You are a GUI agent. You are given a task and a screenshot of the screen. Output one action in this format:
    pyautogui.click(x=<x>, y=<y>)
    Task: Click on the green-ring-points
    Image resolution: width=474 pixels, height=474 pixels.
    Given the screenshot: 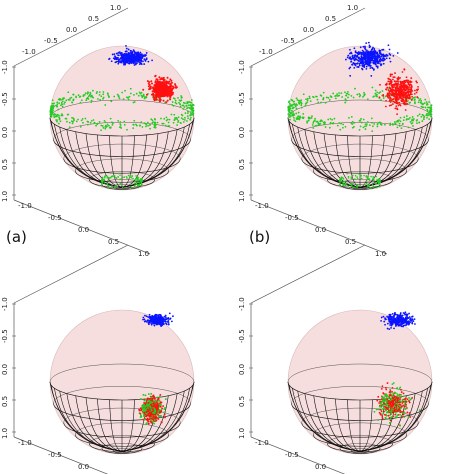 What is the action you would take?
    pyautogui.click(x=122, y=138)
    